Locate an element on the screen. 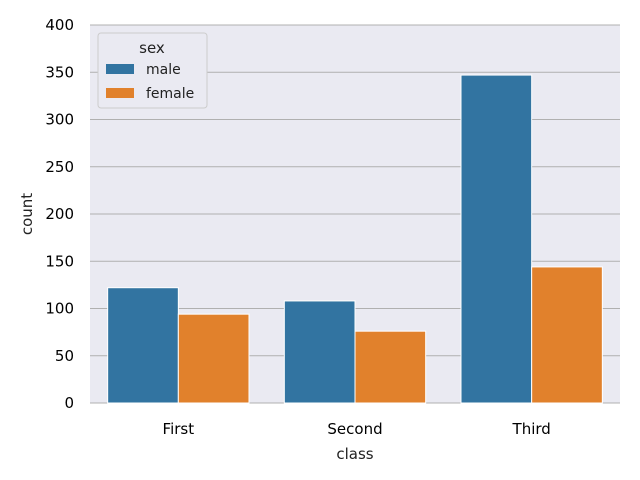 This screenshot has height=480, width=640. bar-first-male is located at coordinates (143, 345).